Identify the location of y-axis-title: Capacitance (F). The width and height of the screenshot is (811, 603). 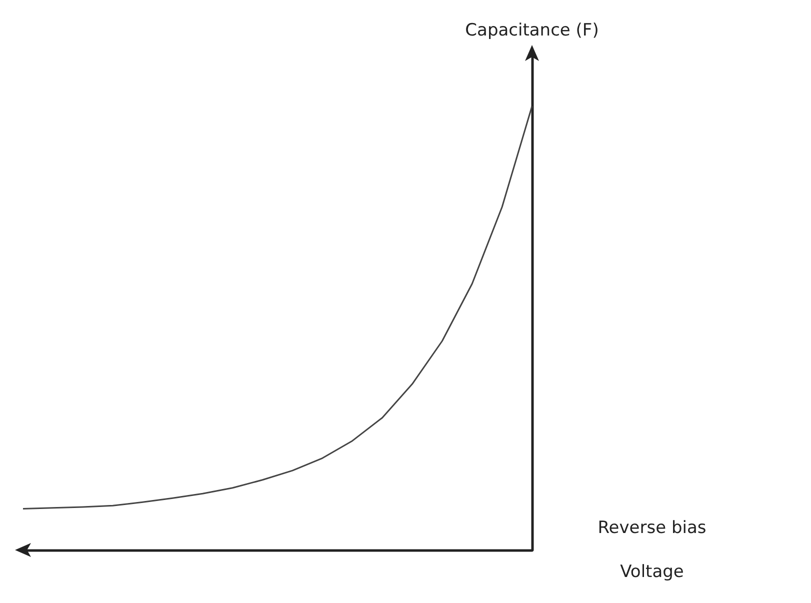
(532, 30).